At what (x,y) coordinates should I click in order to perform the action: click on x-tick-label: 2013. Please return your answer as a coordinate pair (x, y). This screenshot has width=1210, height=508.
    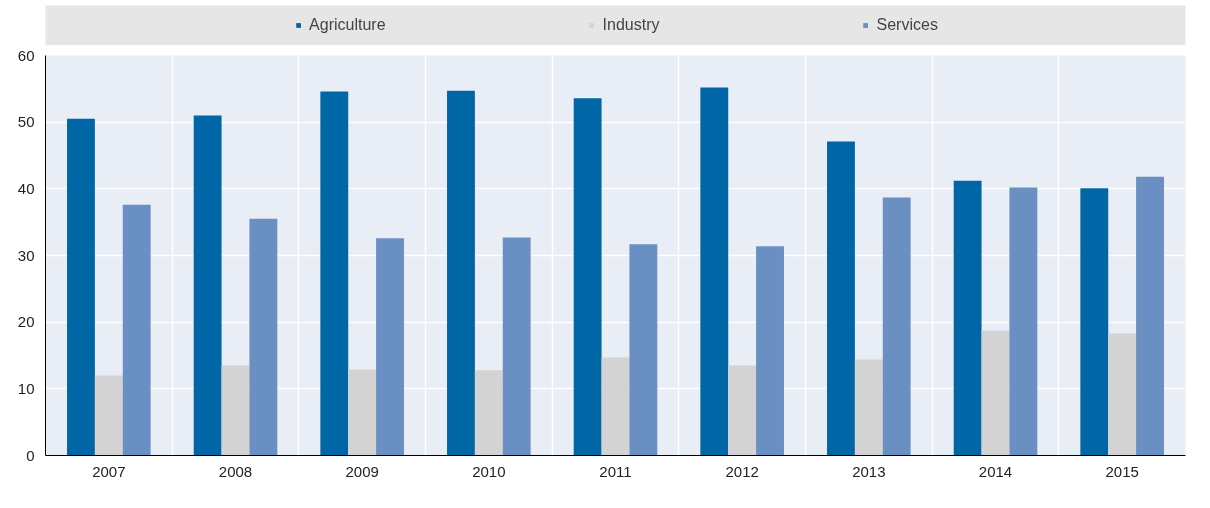
    Looking at the image, I should click on (869, 471).